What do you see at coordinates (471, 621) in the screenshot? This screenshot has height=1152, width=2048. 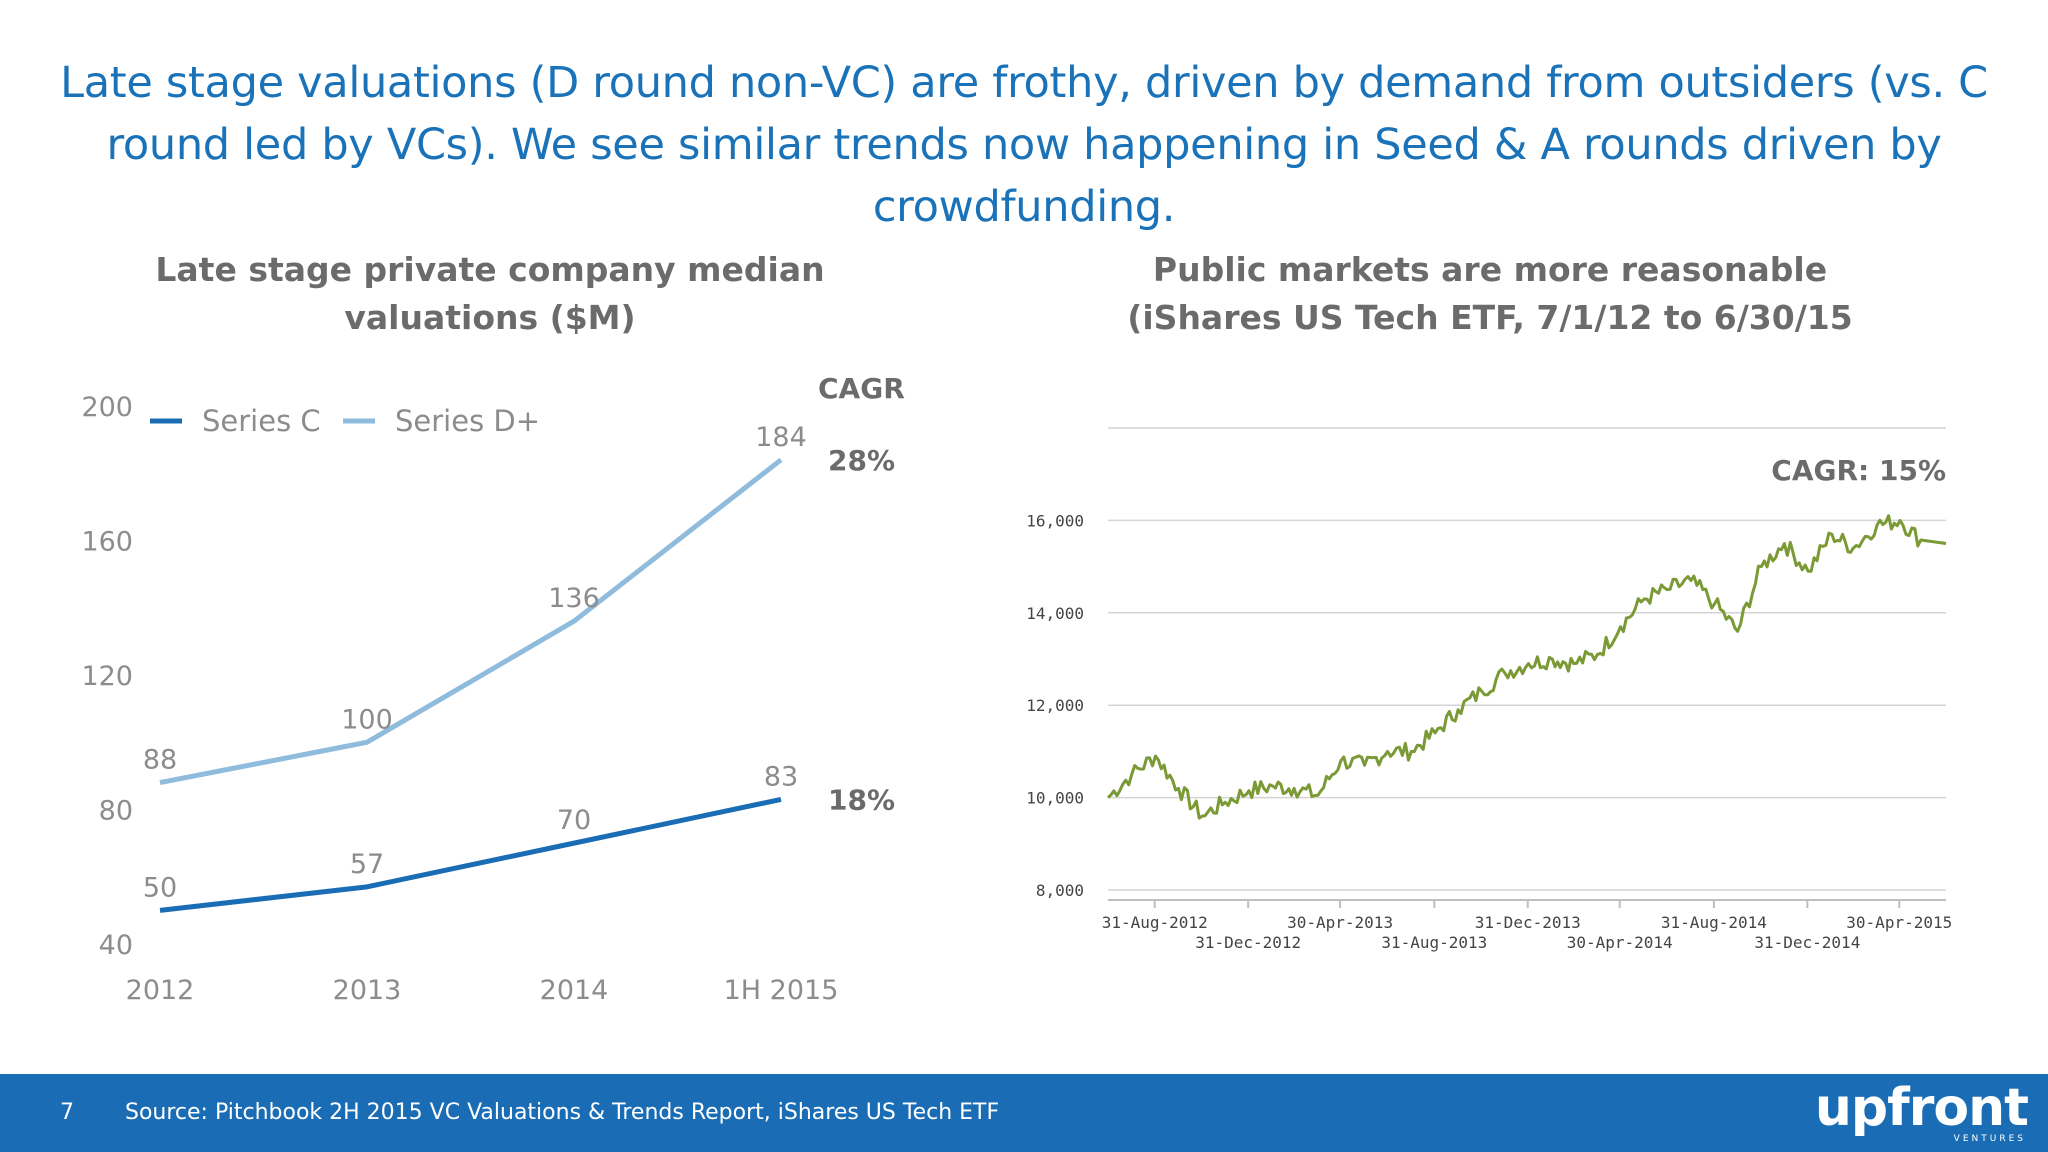 I see `series-line-d` at bounding box center [471, 621].